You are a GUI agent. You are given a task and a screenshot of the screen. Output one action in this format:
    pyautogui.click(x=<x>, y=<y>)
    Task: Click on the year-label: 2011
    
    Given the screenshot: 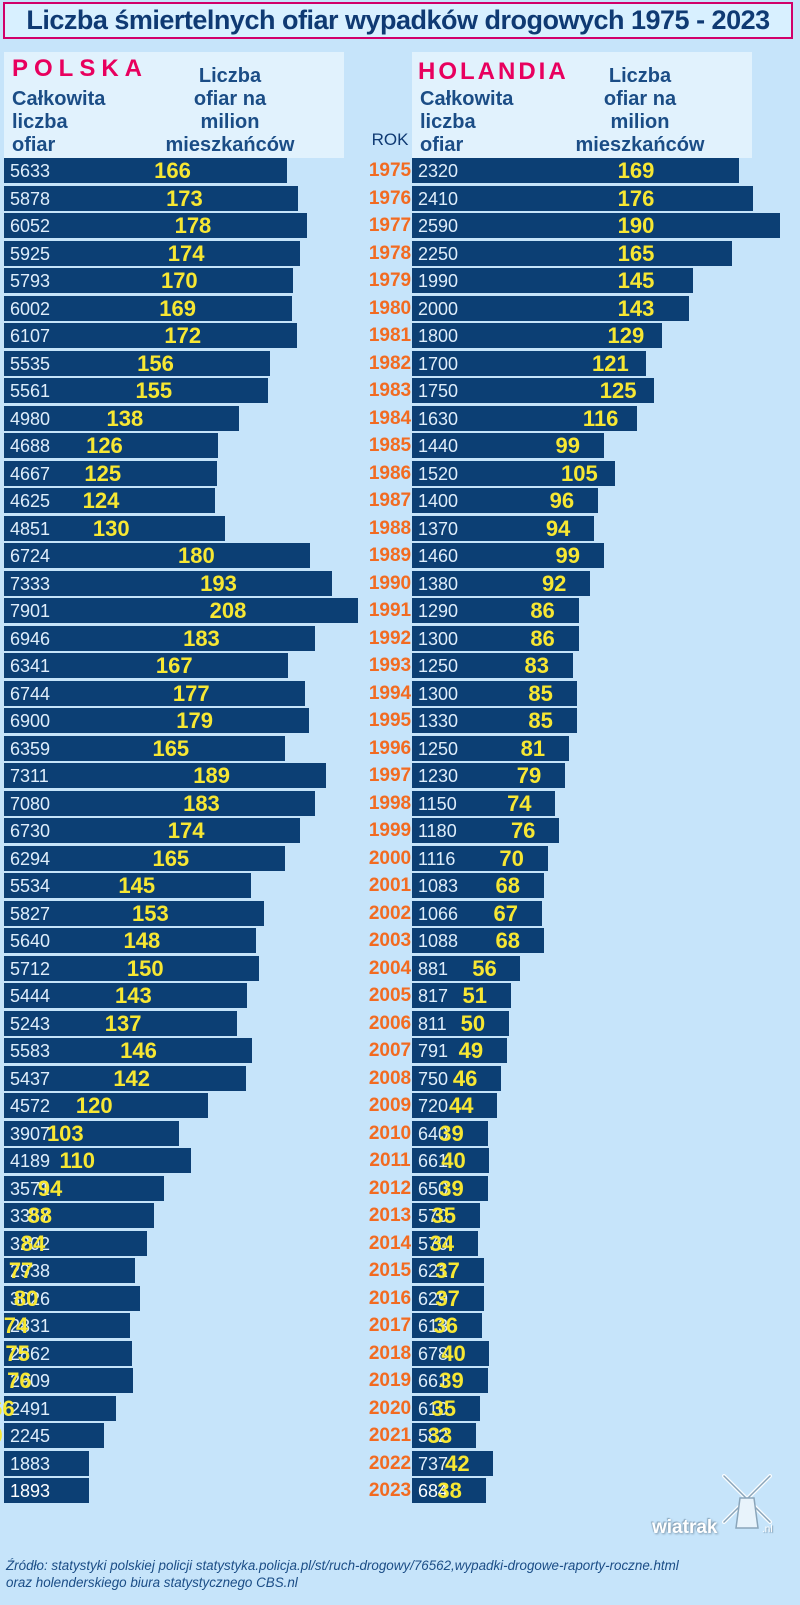 What is the action you would take?
    pyautogui.click(x=390, y=1160)
    